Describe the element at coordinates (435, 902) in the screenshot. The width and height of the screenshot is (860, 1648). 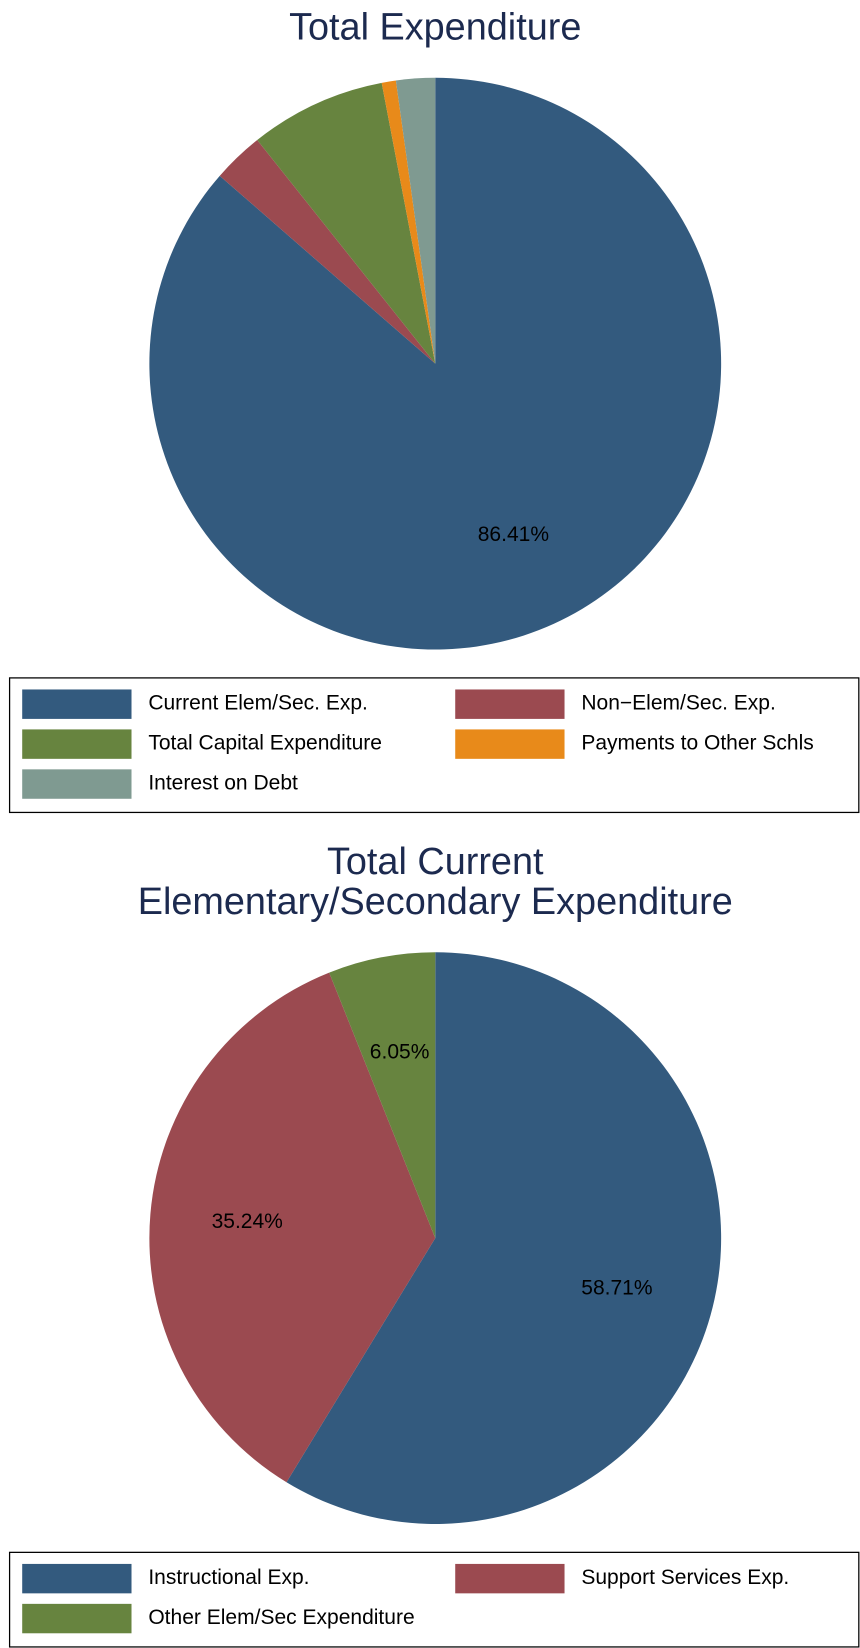
I see `chart-title: Elementary/Secondary Expenditure` at that location.